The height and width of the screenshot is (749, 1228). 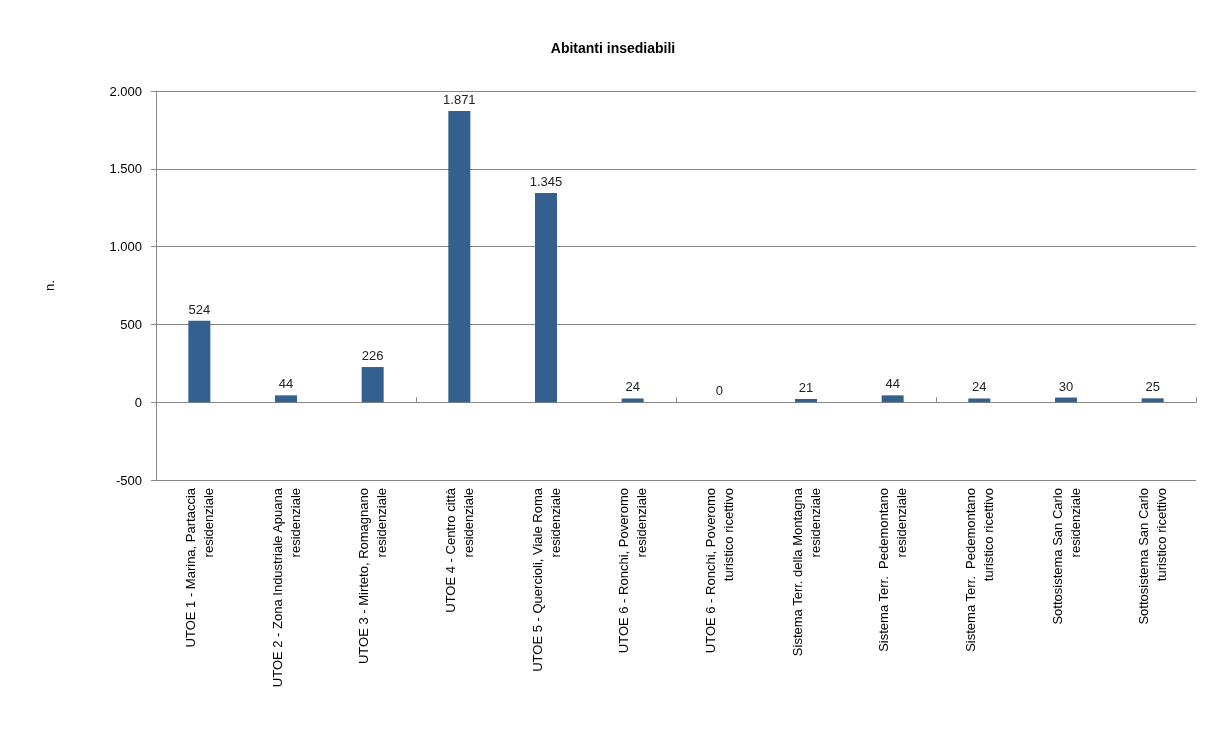 I want to click on data-label: 0, so click(x=719, y=391).